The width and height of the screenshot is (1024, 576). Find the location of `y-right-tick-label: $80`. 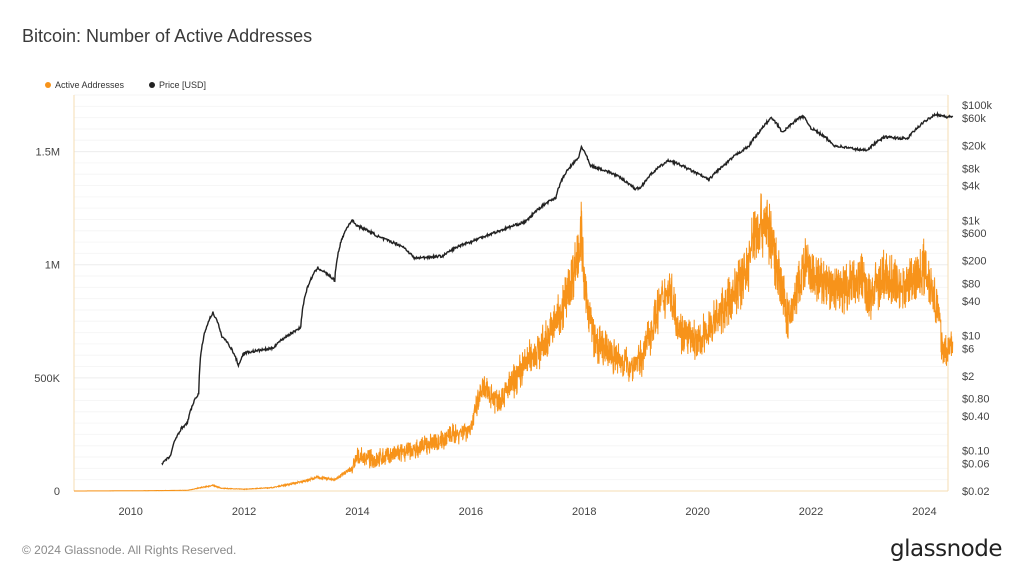

y-right-tick-label: $80 is located at coordinates (971, 285).